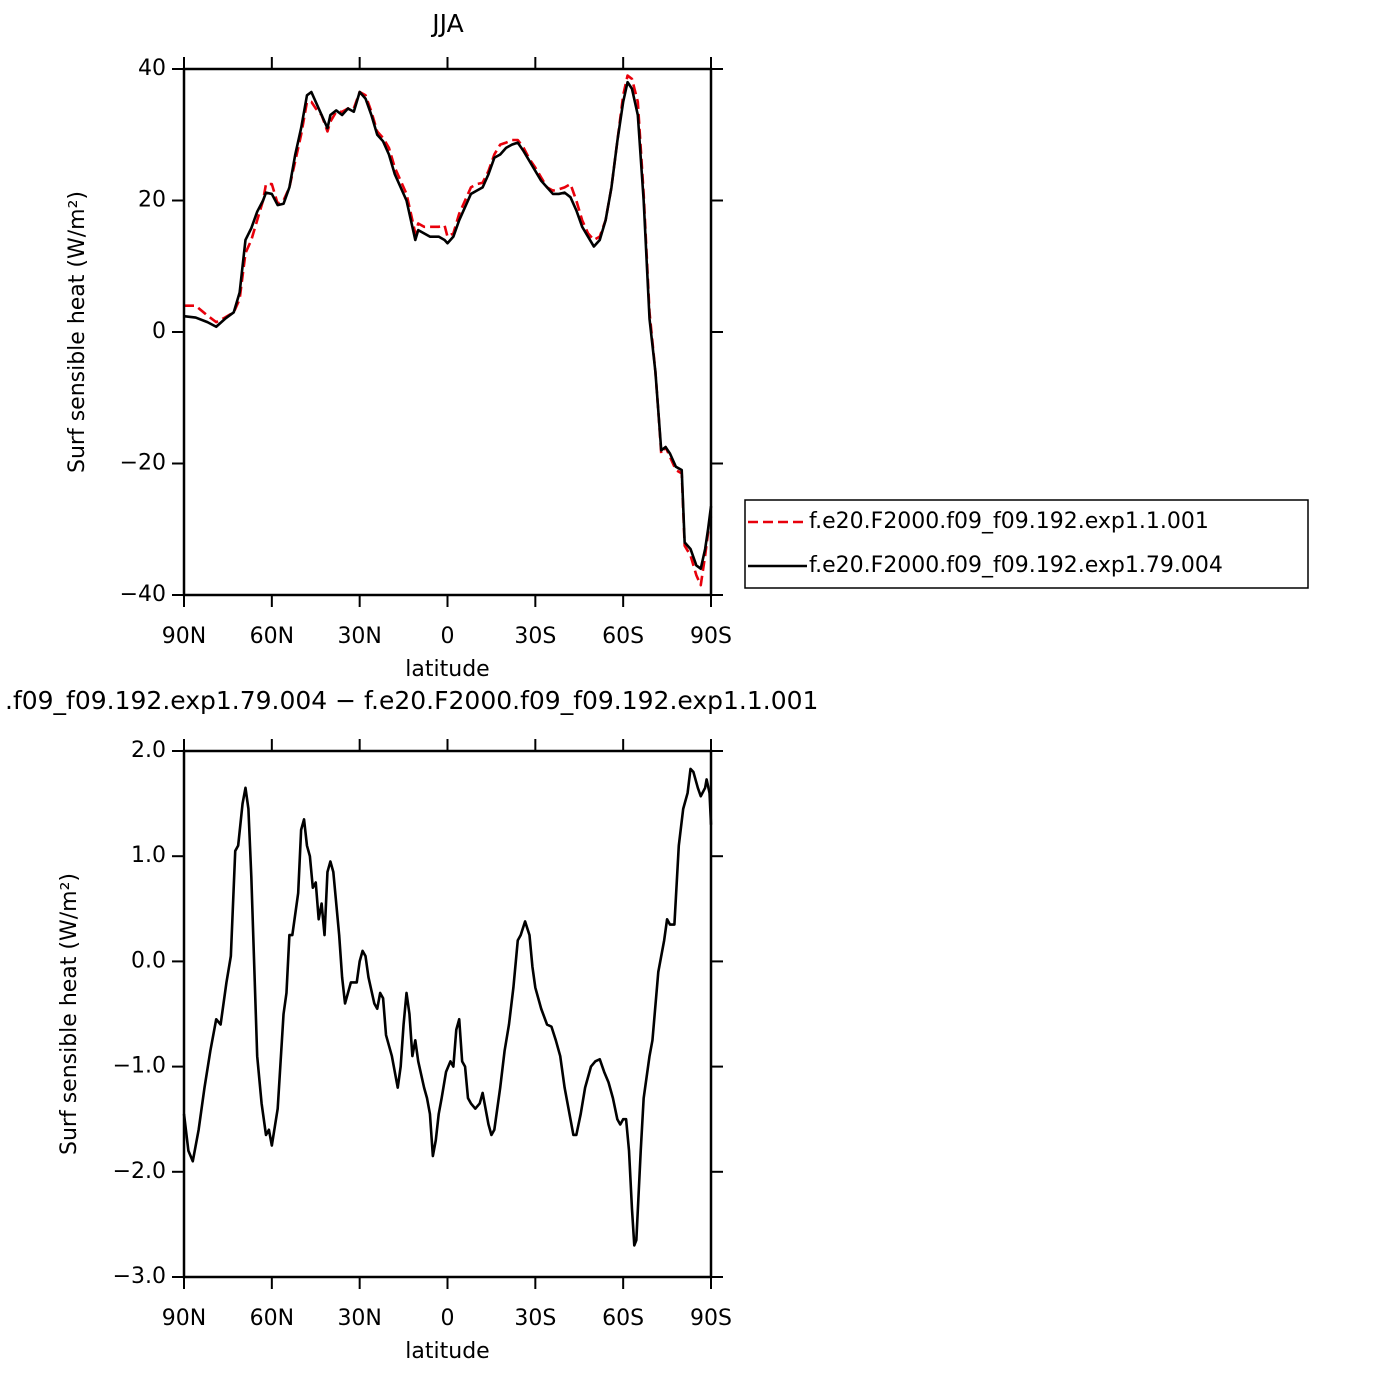 The image size is (1374, 1374). What do you see at coordinates (143, 594) in the screenshot?
I see `y-tick-label: −40` at bounding box center [143, 594].